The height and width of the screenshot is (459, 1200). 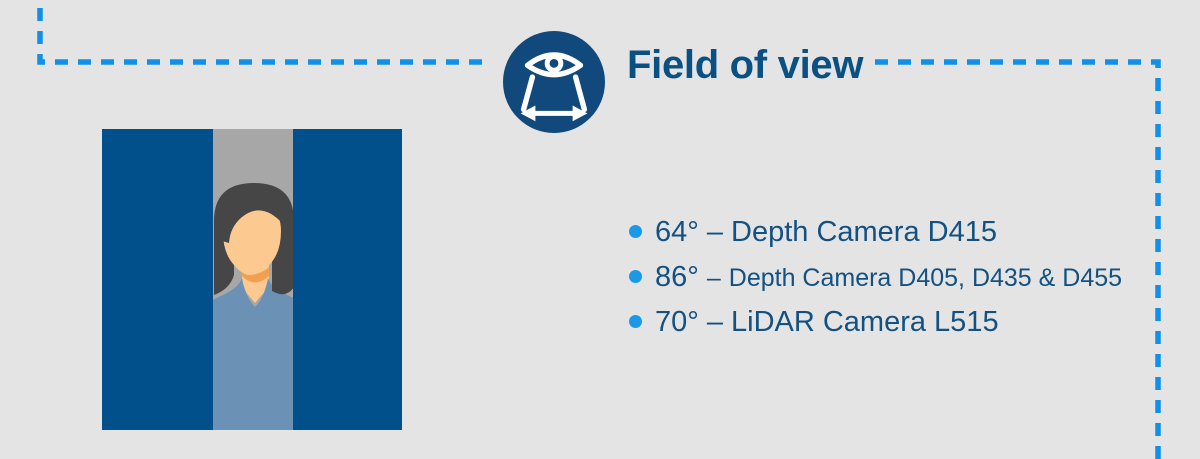 What do you see at coordinates (677, 277) in the screenshot?
I see `fov-angle: 86°` at bounding box center [677, 277].